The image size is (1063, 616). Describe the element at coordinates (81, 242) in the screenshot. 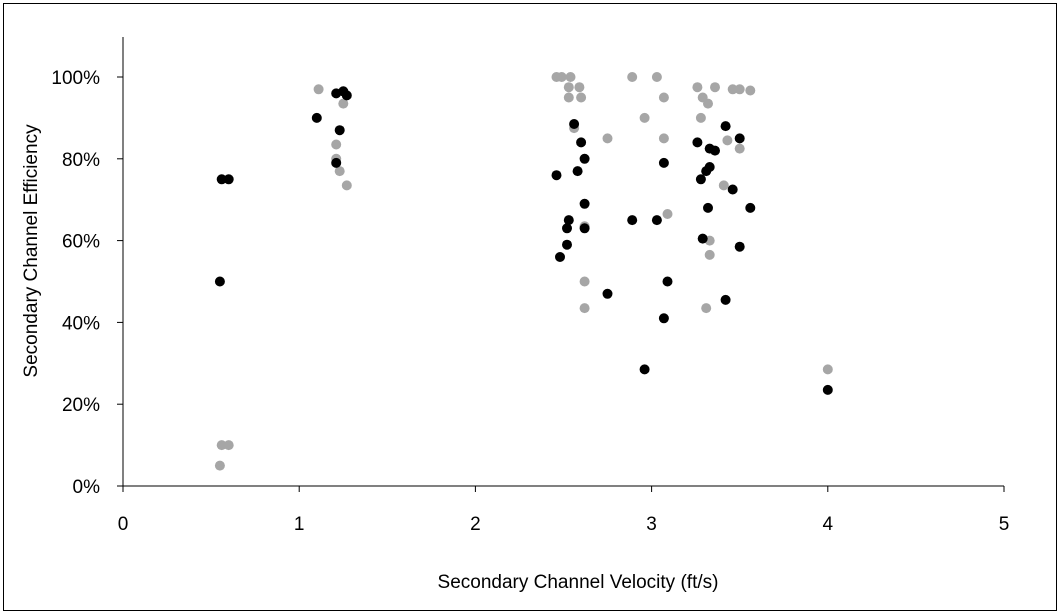

I see `y-tick-label: 60%` at that location.